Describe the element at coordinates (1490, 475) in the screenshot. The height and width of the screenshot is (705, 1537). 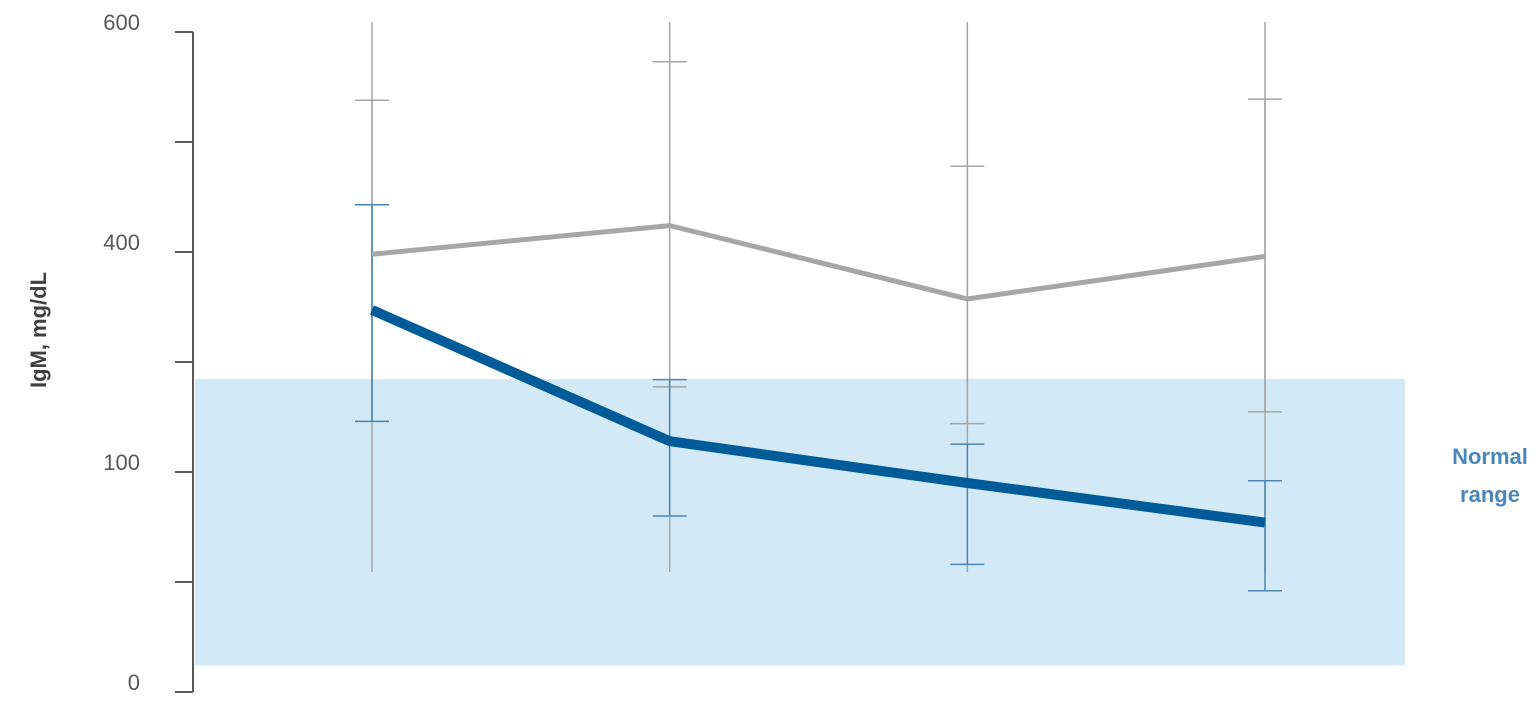
I see `band-label: Normal range` at that location.